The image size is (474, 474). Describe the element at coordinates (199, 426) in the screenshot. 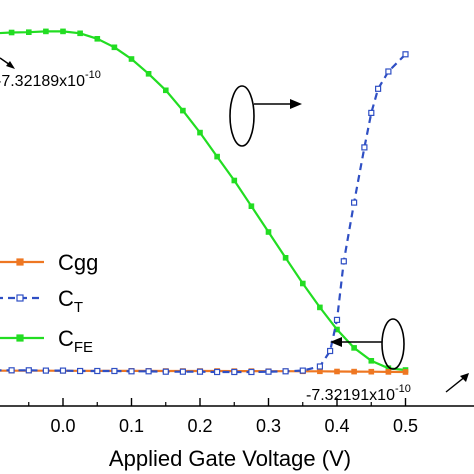

I see `x-tick-label: 0.2` at that location.